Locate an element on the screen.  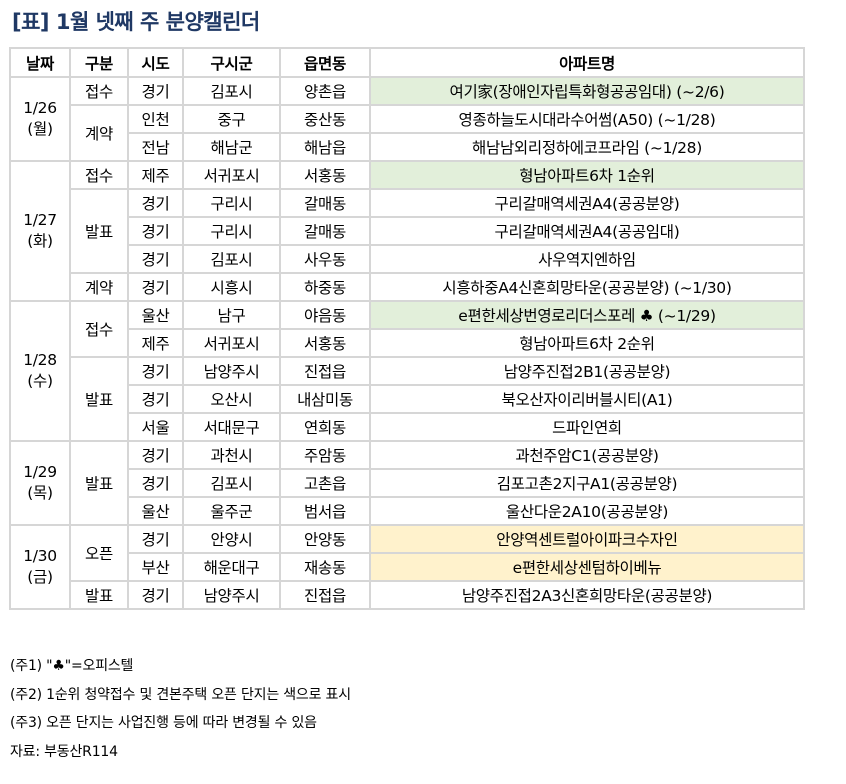
apartment-name-cell: 해남남외리정하에코프라임 (~1/28) is located at coordinates (587, 147).